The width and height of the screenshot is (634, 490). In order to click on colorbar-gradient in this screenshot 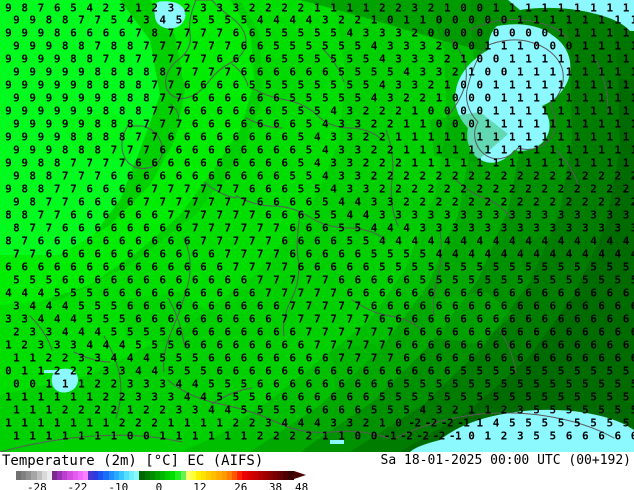, I will do `click(155, 475)`.